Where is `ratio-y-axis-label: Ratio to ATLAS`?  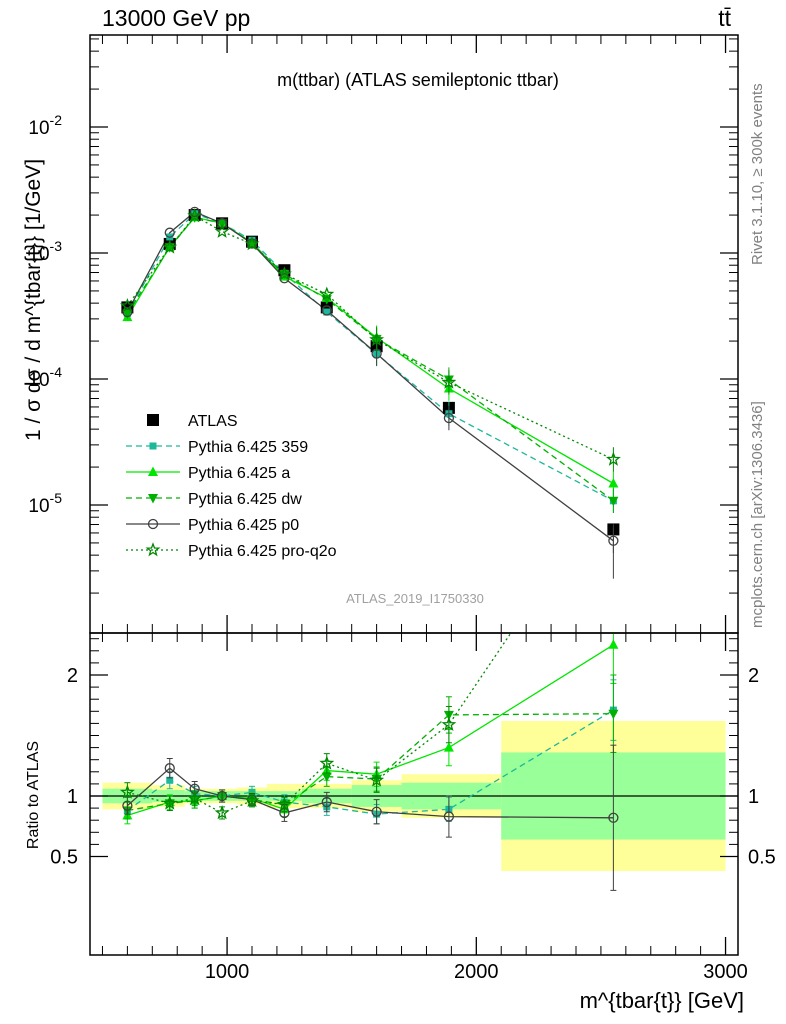 ratio-y-axis-label: Ratio to ATLAS is located at coordinates (33, 795).